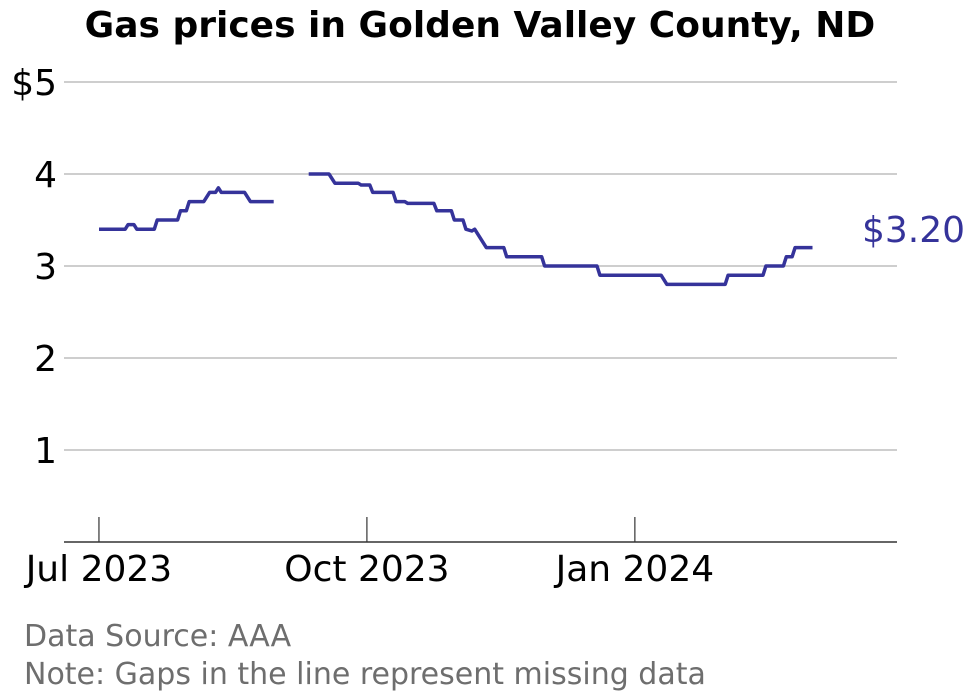  Describe the element at coordinates (45, 175) in the screenshot. I see `y-tick-label: 4` at that location.